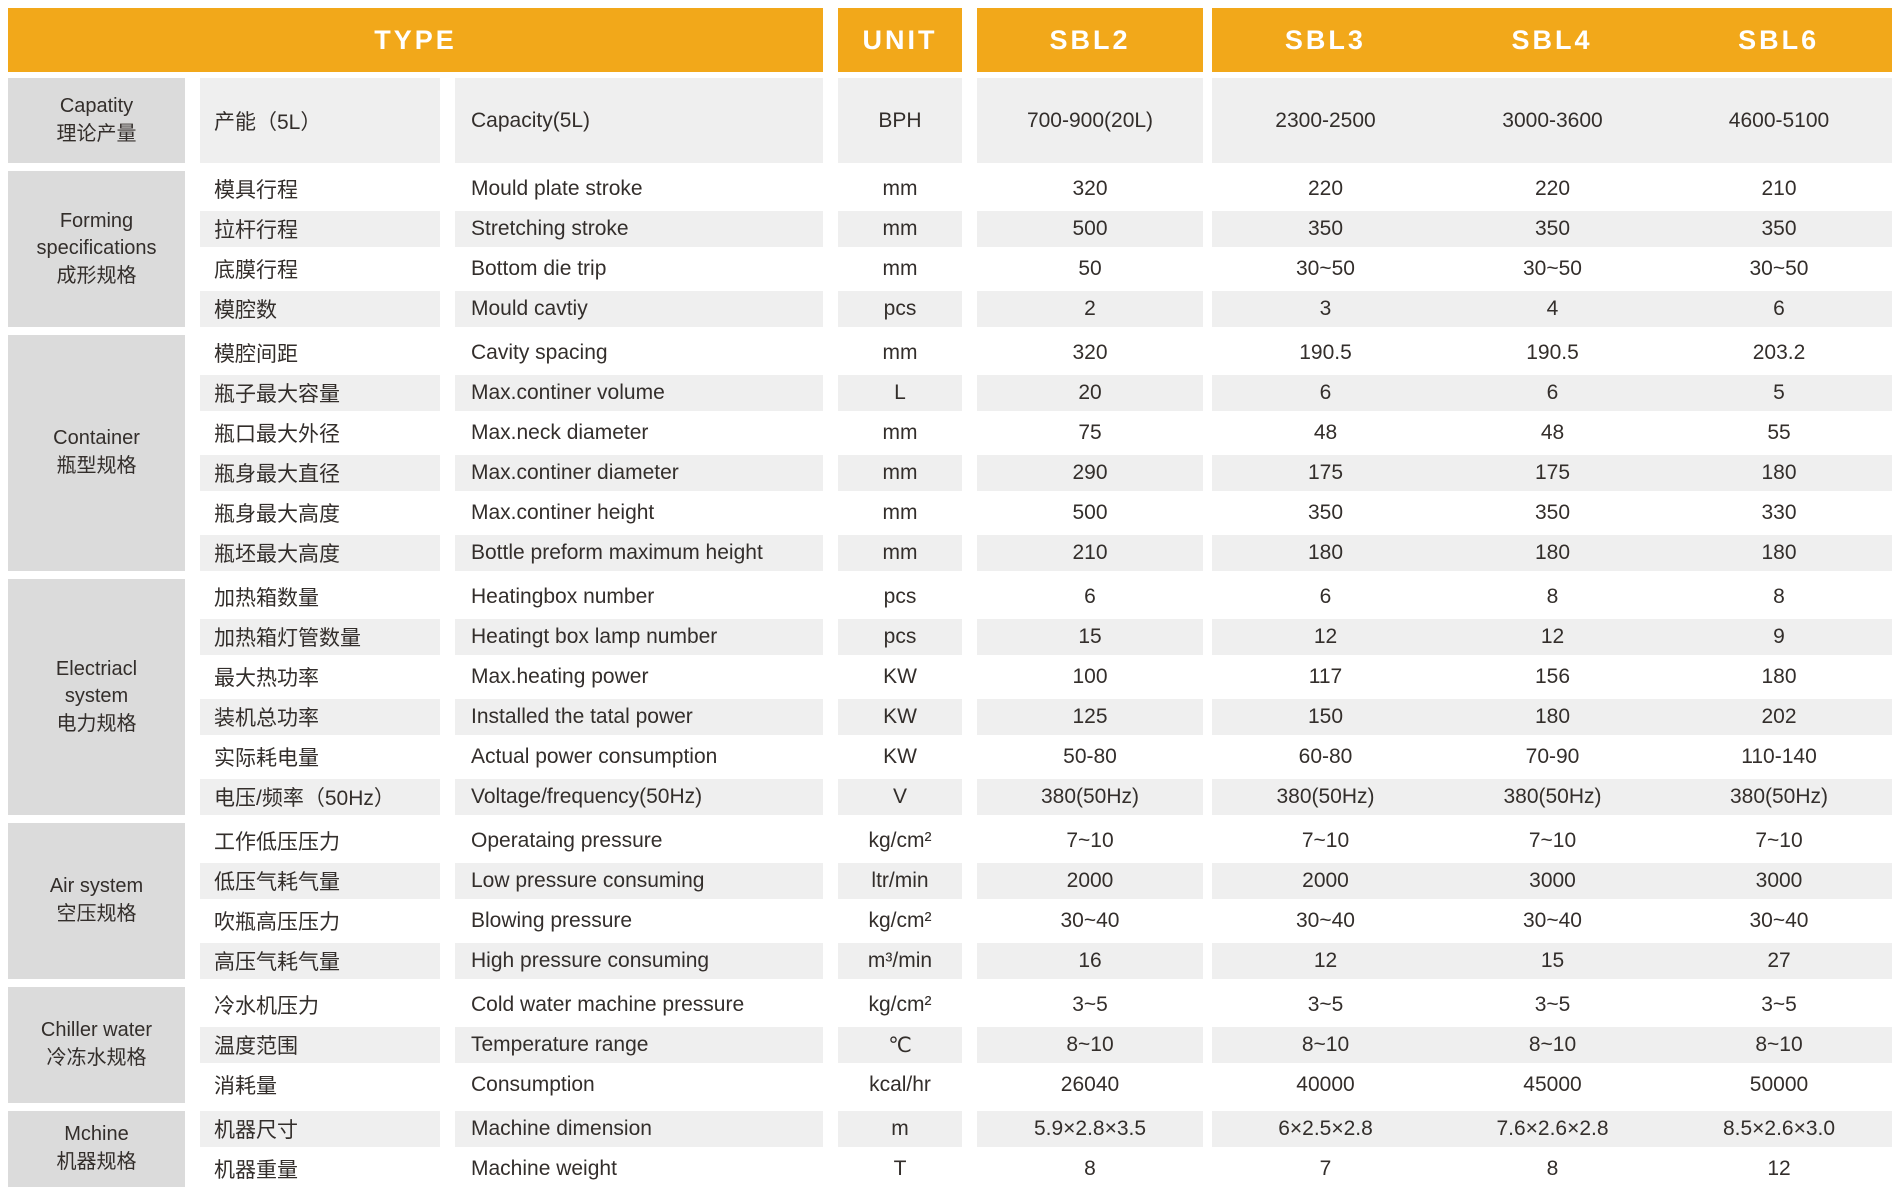 The image size is (1892, 1202). What do you see at coordinates (1090, 1085) in the screenshot?
I see `value-sbl2: 26040` at bounding box center [1090, 1085].